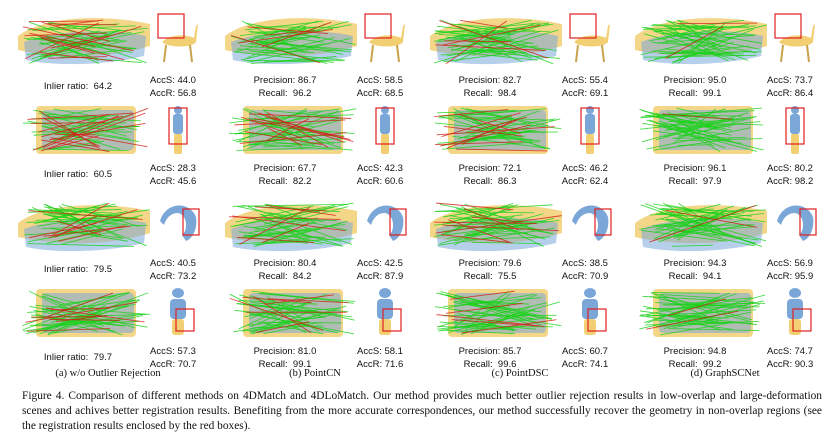 This screenshot has height=442, width=836. Describe the element at coordinates (162, 168) in the screenshot. I see `accs-label: AccS:` at that location.